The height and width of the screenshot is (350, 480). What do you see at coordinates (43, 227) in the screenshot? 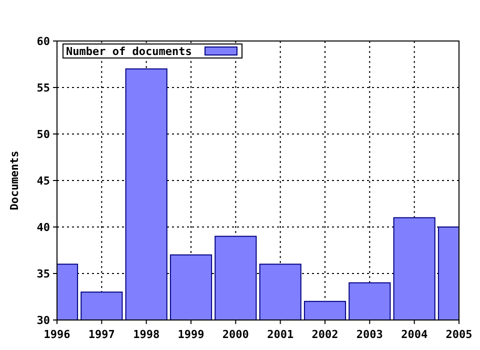
I see `y-tick-label: 40` at bounding box center [43, 227].